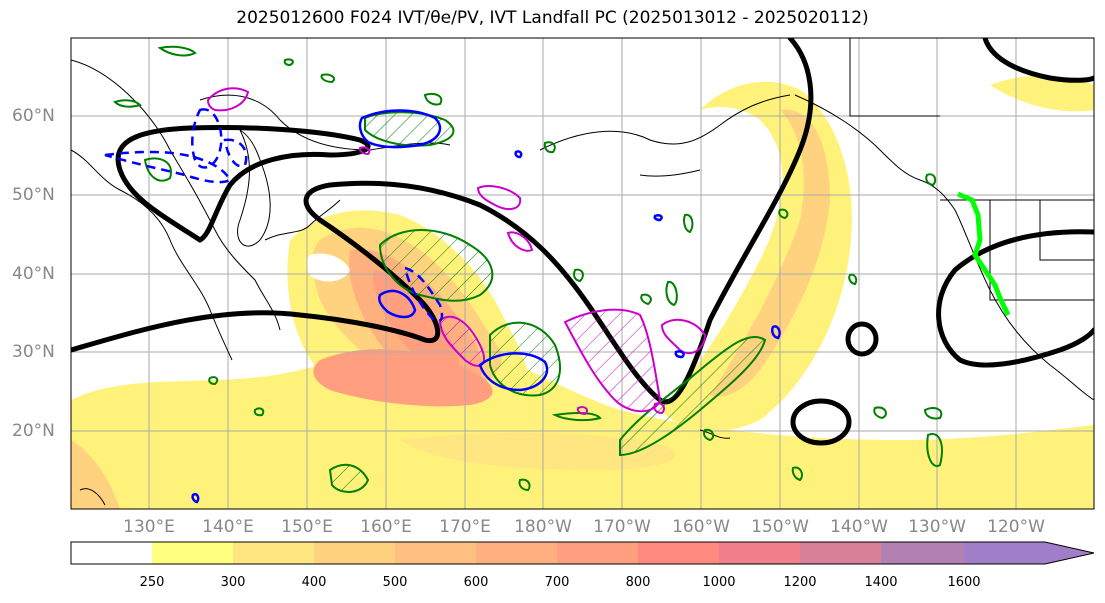  I want to click on lat-label: 50°N, so click(33, 195).